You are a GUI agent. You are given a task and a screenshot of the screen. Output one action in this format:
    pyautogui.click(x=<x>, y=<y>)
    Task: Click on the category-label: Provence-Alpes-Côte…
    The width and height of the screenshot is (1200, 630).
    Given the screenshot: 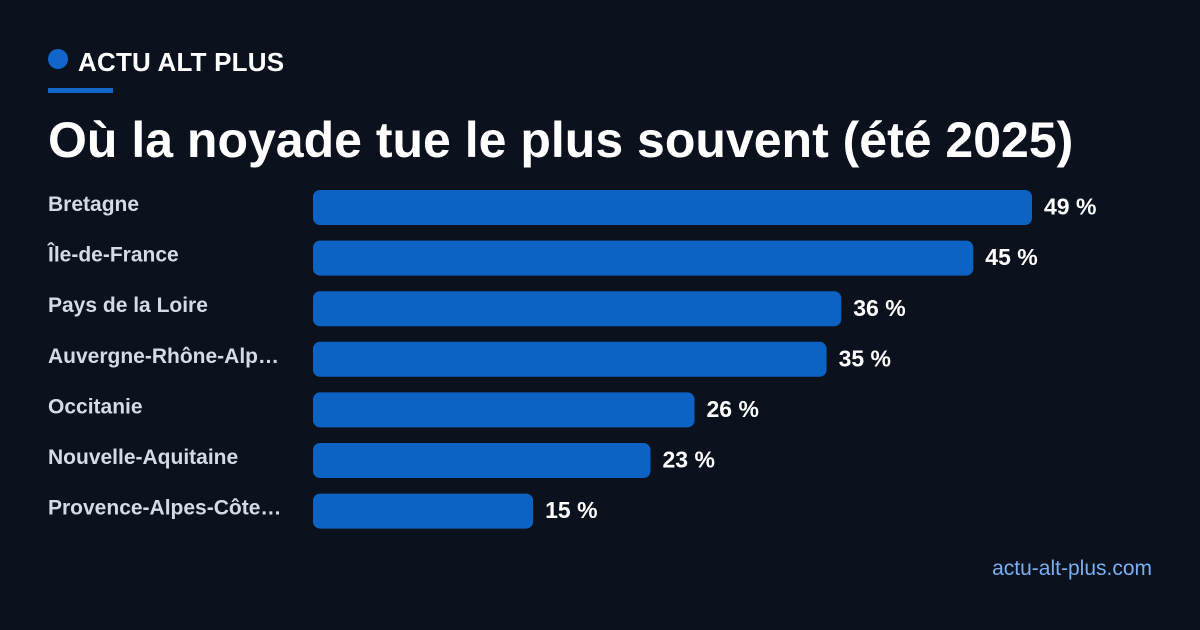 What is the action you would take?
    pyautogui.click(x=164, y=508)
    